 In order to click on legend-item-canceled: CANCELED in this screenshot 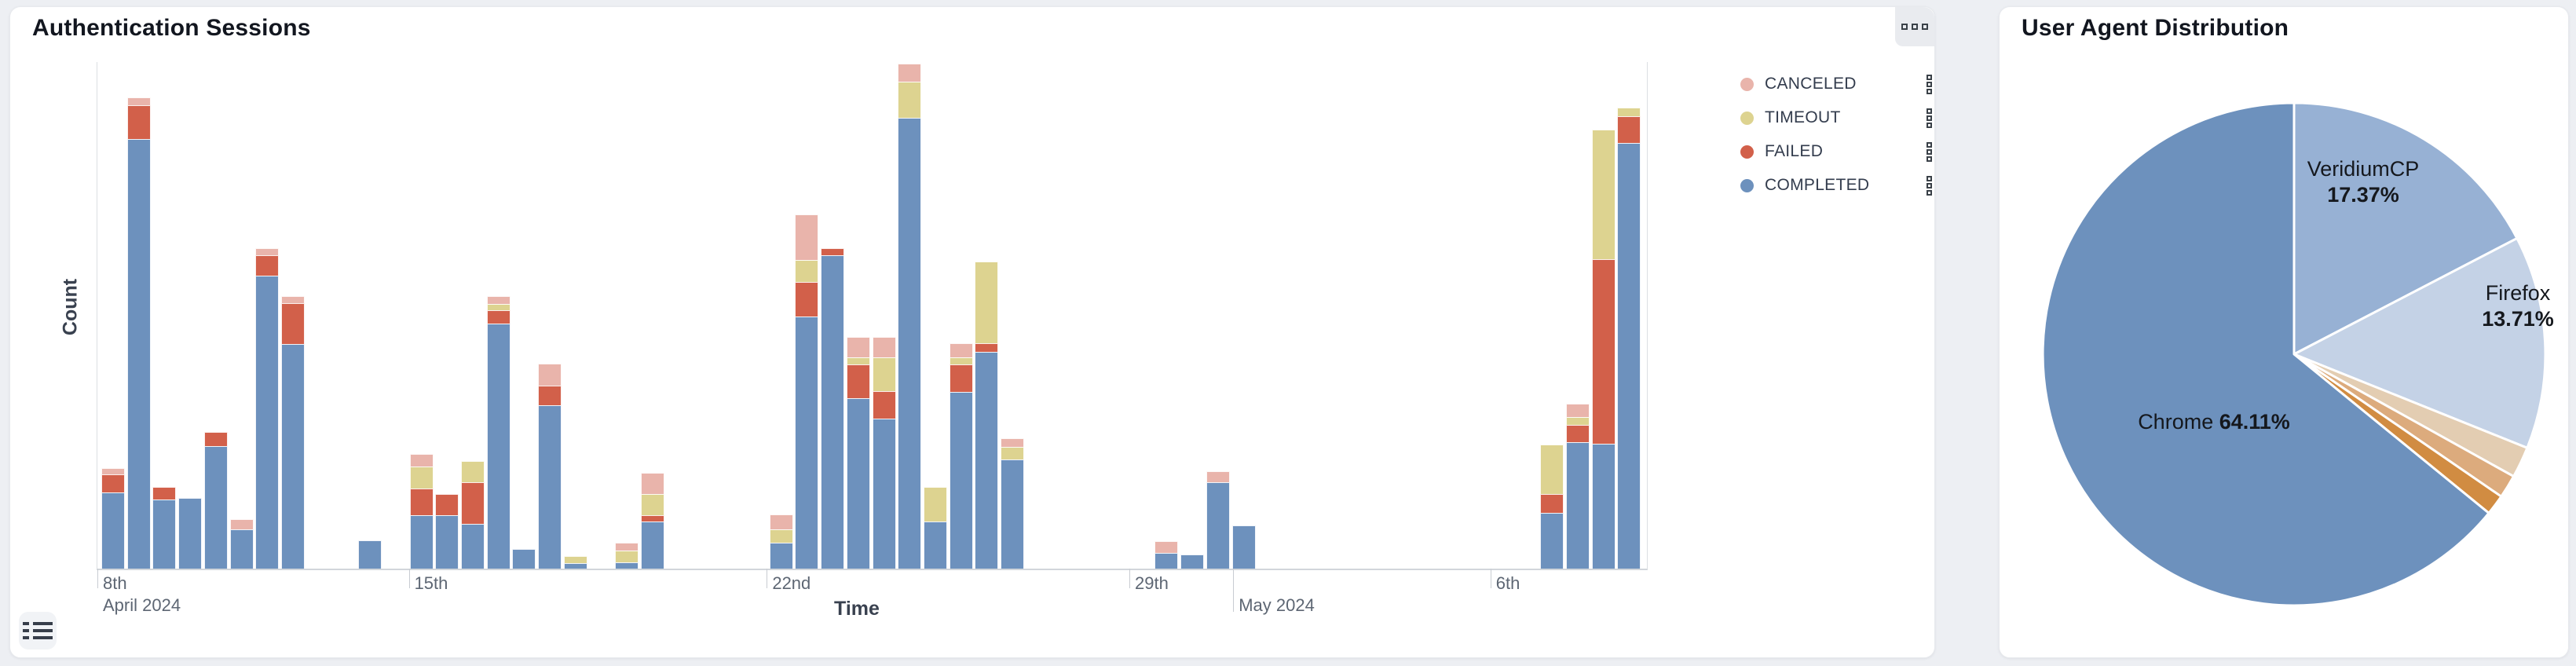, I will do `click(1838, 84)`.